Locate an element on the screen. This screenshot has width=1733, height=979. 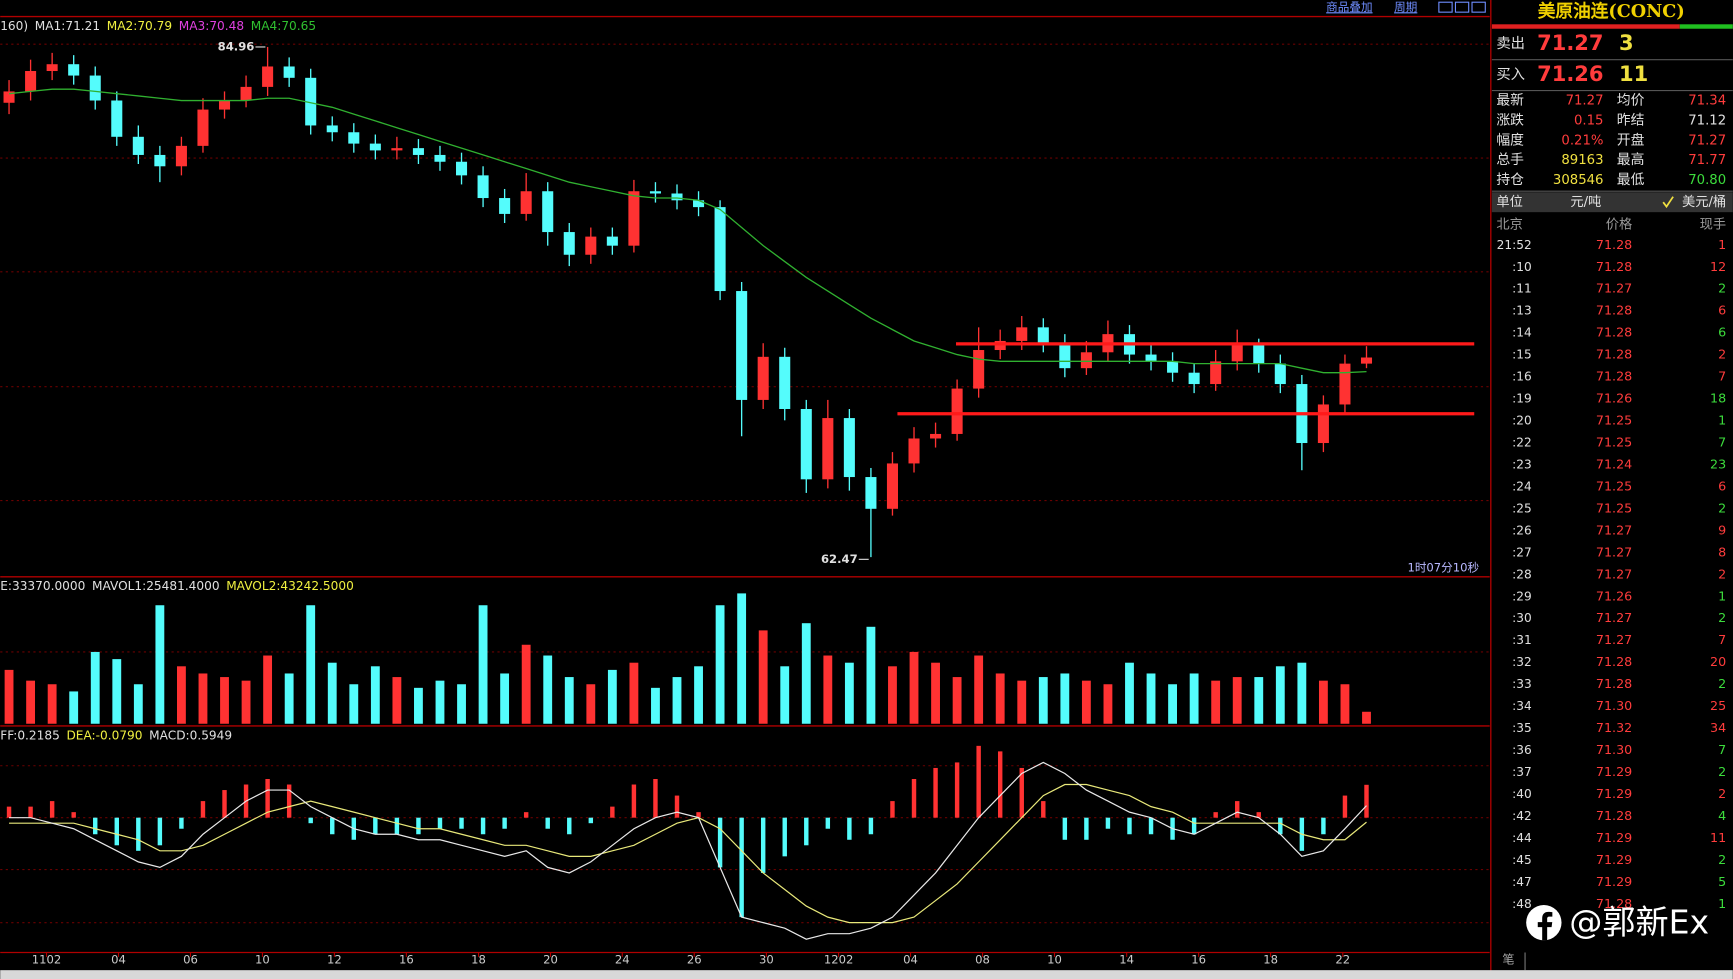
header-bar is located at coordinates (1706, 26).